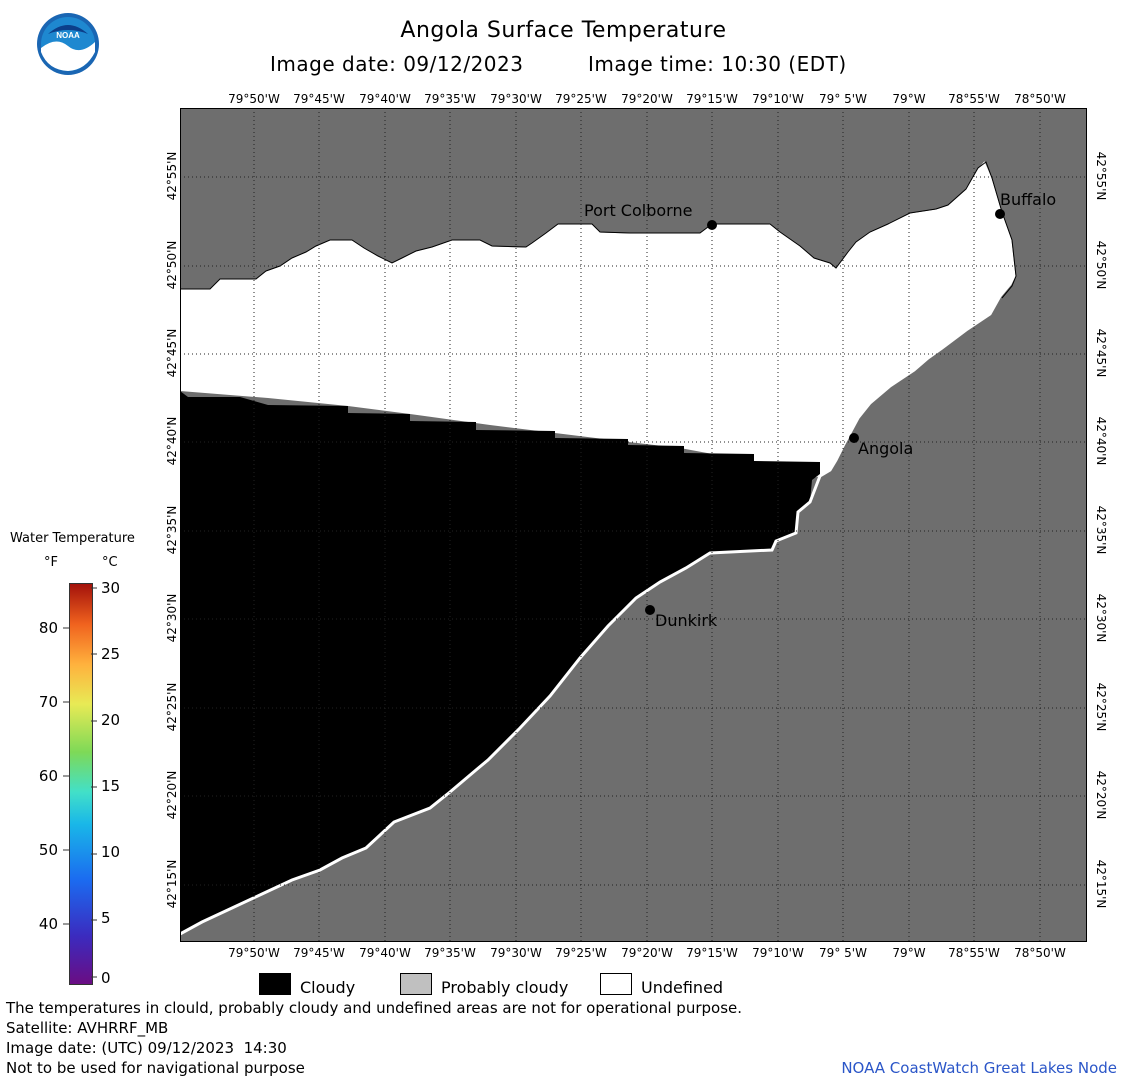  Describe the element at coordinates (275, 984) in the screenshot. I see `key-swatch-cloudy` at that location.